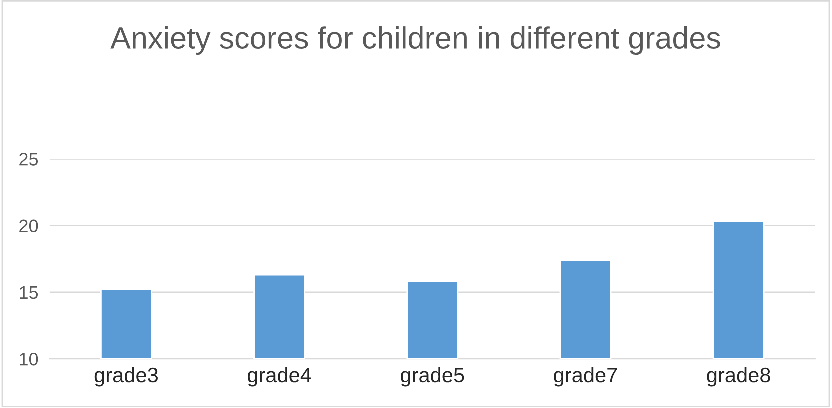 Image resolution: width=832 pixels, height=408 pixels. I want to click on y-tick-label: 20, so click(29, 226).